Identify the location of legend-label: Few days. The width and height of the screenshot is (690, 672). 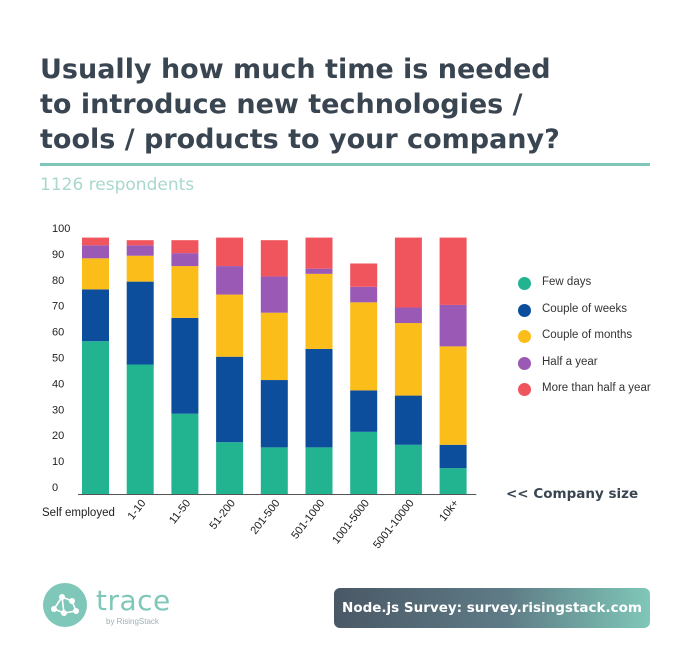
(567, 282).